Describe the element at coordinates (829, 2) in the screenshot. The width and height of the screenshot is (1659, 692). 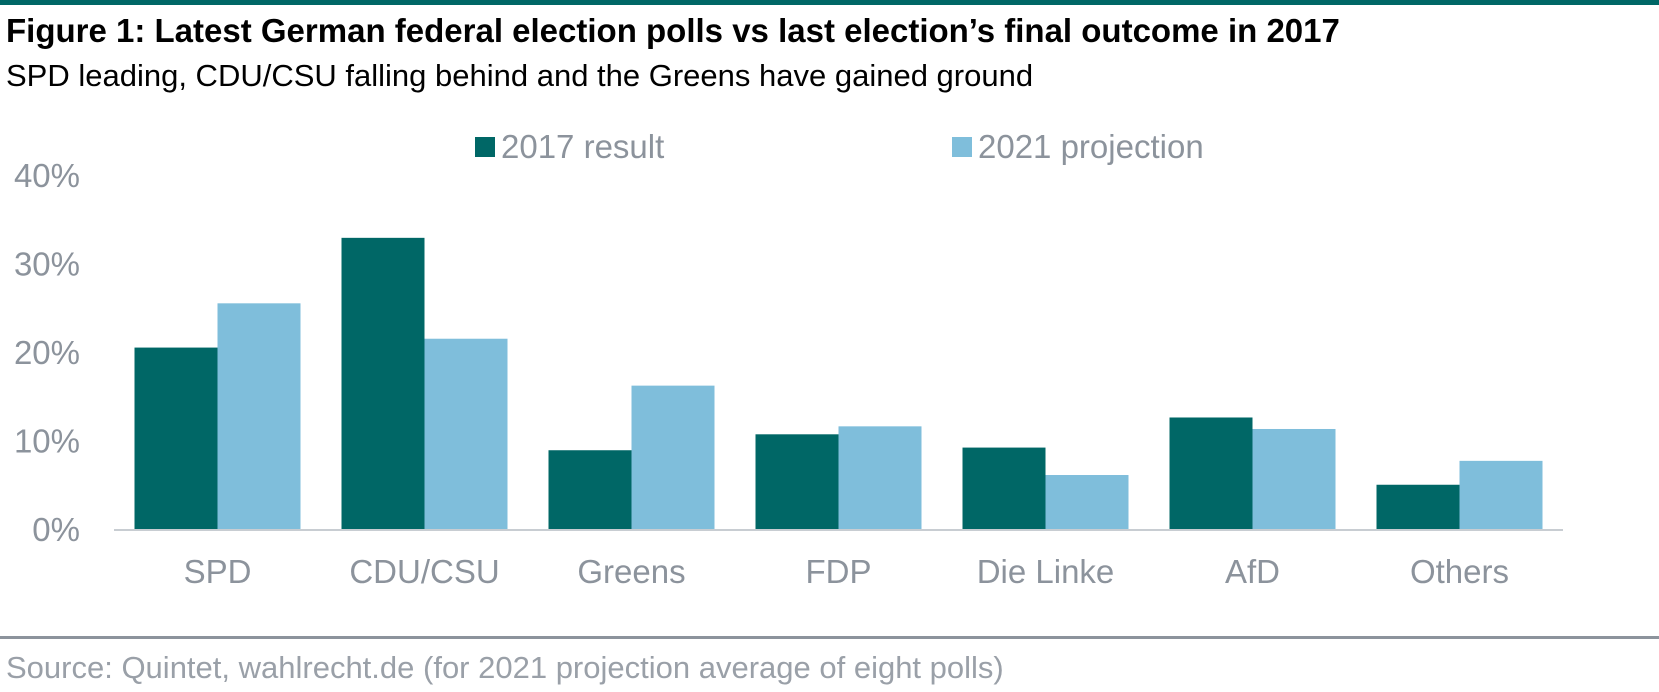
I see `top-accent-rule` at that location.